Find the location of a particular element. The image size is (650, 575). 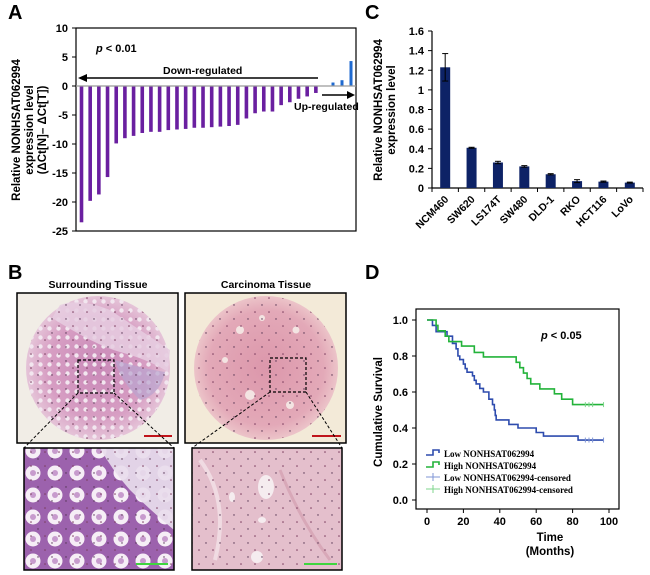

surrounding-tissue-core-image is located at coordinates (97, 368).